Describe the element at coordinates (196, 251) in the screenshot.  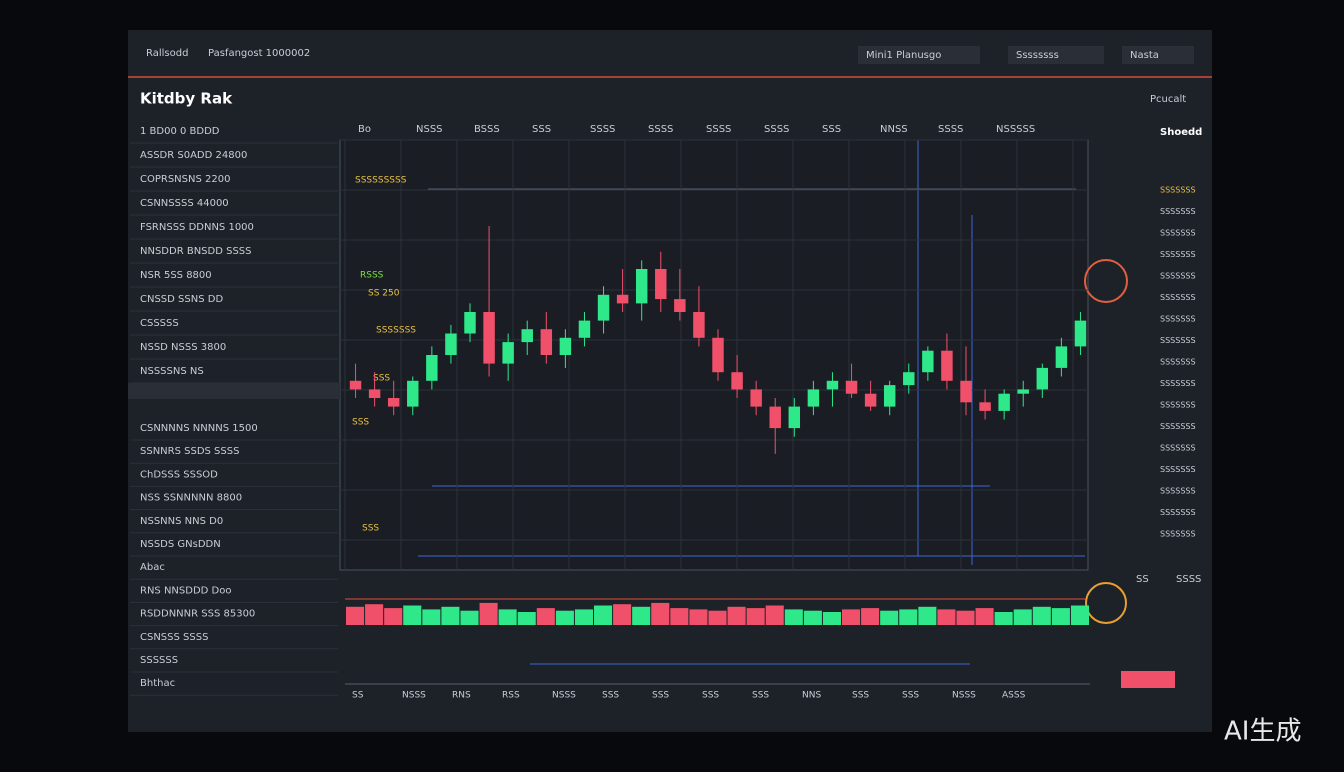
I see `sidebar-row: NNSDDR BNSDD SSSS` at that location.